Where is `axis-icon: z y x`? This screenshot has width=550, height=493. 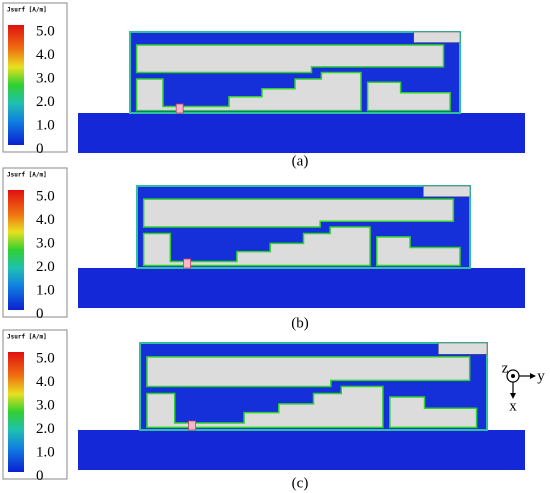 axis-icon: z y x is located at coordinates (524, 387).